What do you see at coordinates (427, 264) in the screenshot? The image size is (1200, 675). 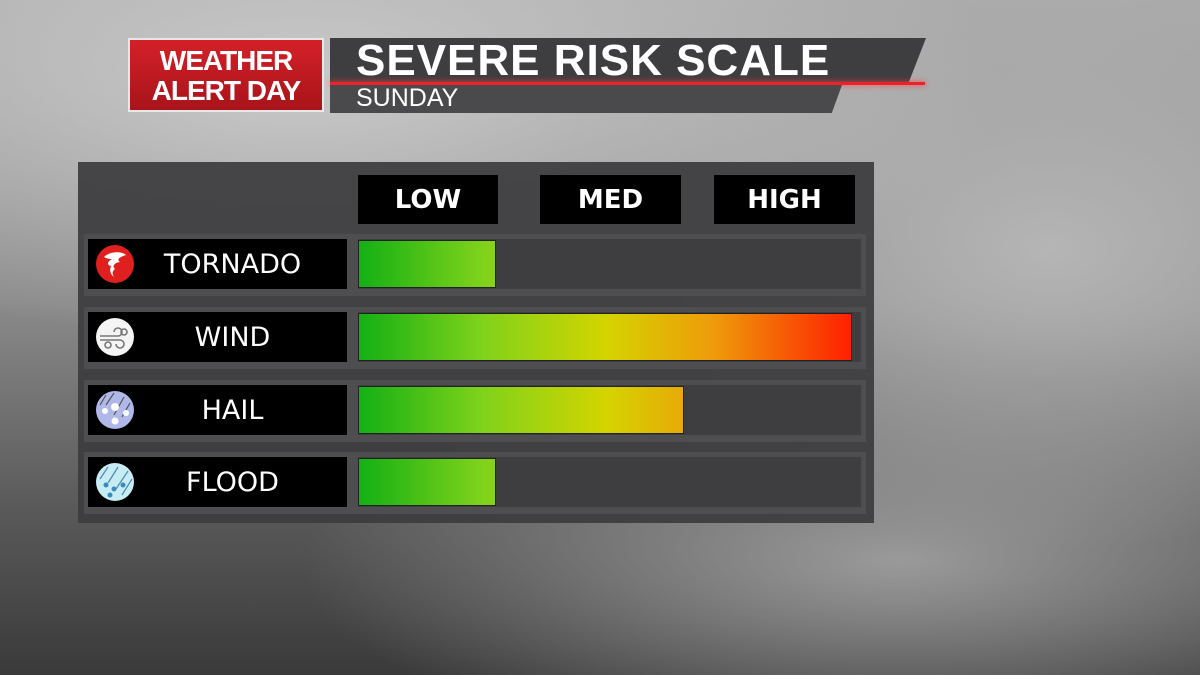 I see `risk-bar-tornado` at bounding box center [427, 264].